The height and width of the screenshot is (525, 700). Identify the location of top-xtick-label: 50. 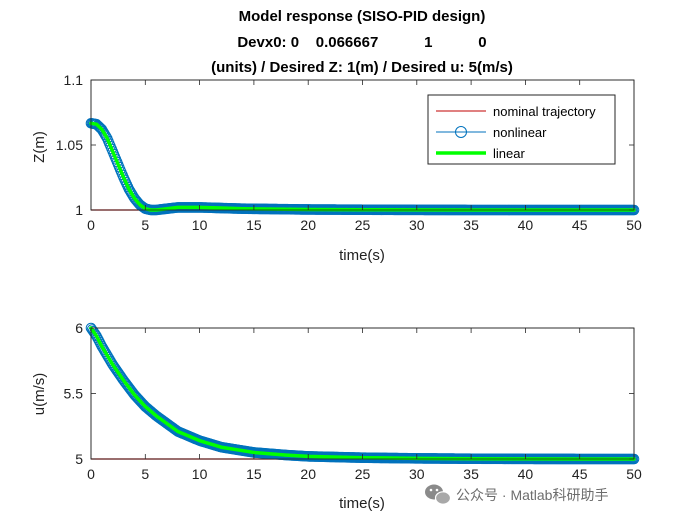
(634, 225).